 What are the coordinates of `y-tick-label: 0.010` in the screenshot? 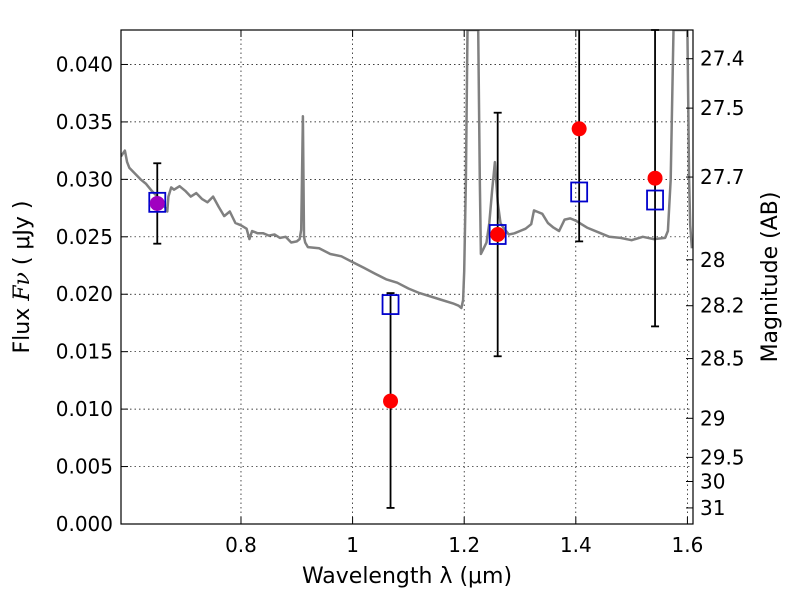 It's located at (84, 409).